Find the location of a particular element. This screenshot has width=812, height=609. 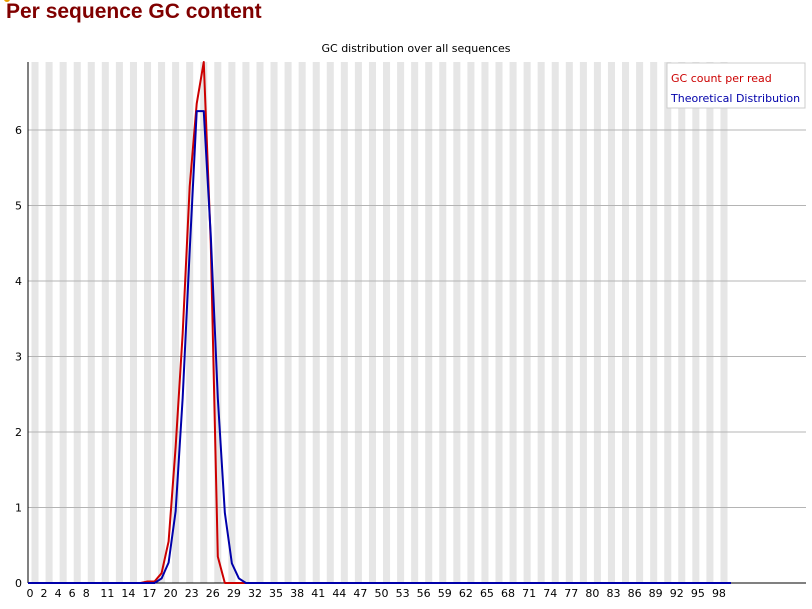

x-tick-label: 17 is located at coordinates (150, 593).